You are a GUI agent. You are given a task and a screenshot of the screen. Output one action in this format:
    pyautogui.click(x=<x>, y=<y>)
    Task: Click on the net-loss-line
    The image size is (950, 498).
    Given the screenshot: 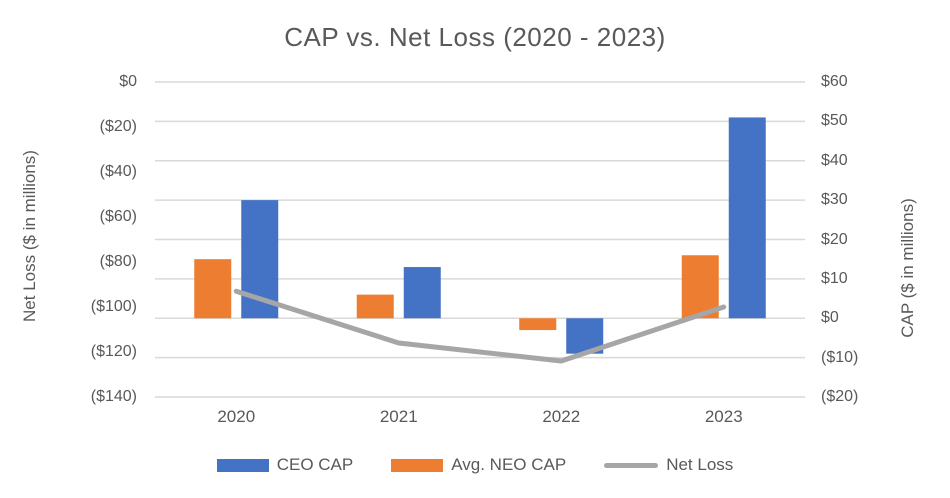 What is the action you would take?
    pyautogui.click(x=480, y=326)
    